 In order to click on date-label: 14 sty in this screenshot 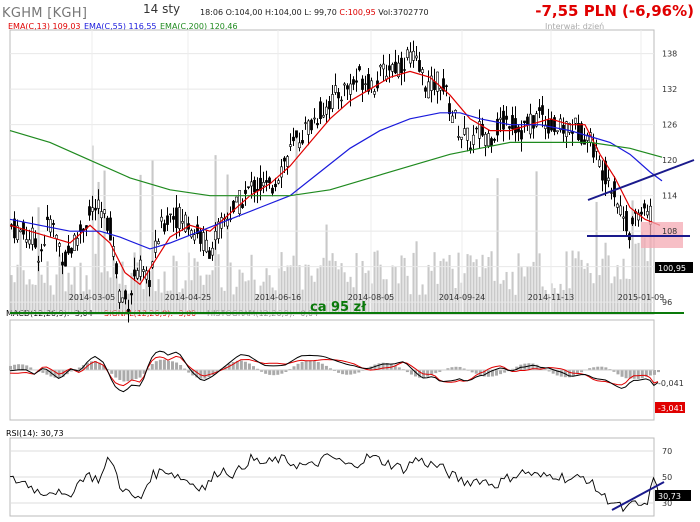, I will do `click(162, 9)`.